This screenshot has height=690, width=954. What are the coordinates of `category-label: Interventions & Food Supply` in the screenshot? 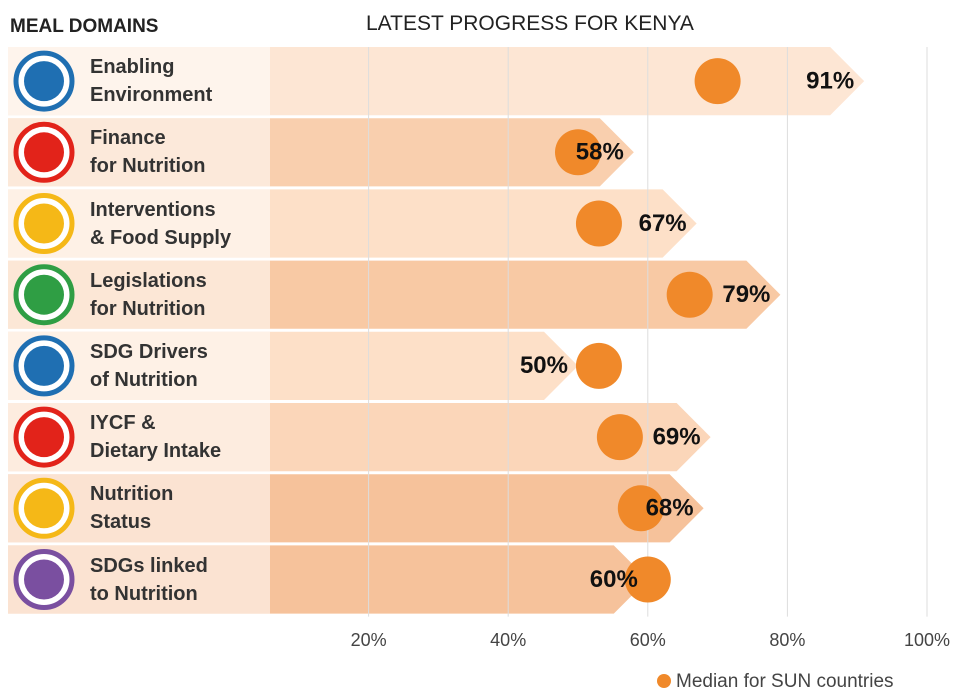 It's located at (161, 223).